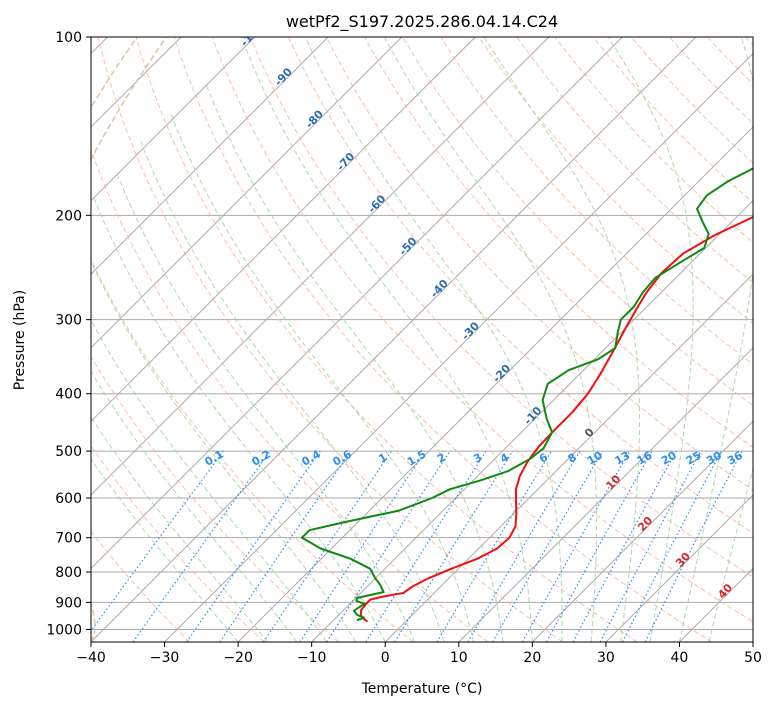  Describe the element at coordinates (68, 452) in the screenshot. I see `y-tick-label: 500` at that location.